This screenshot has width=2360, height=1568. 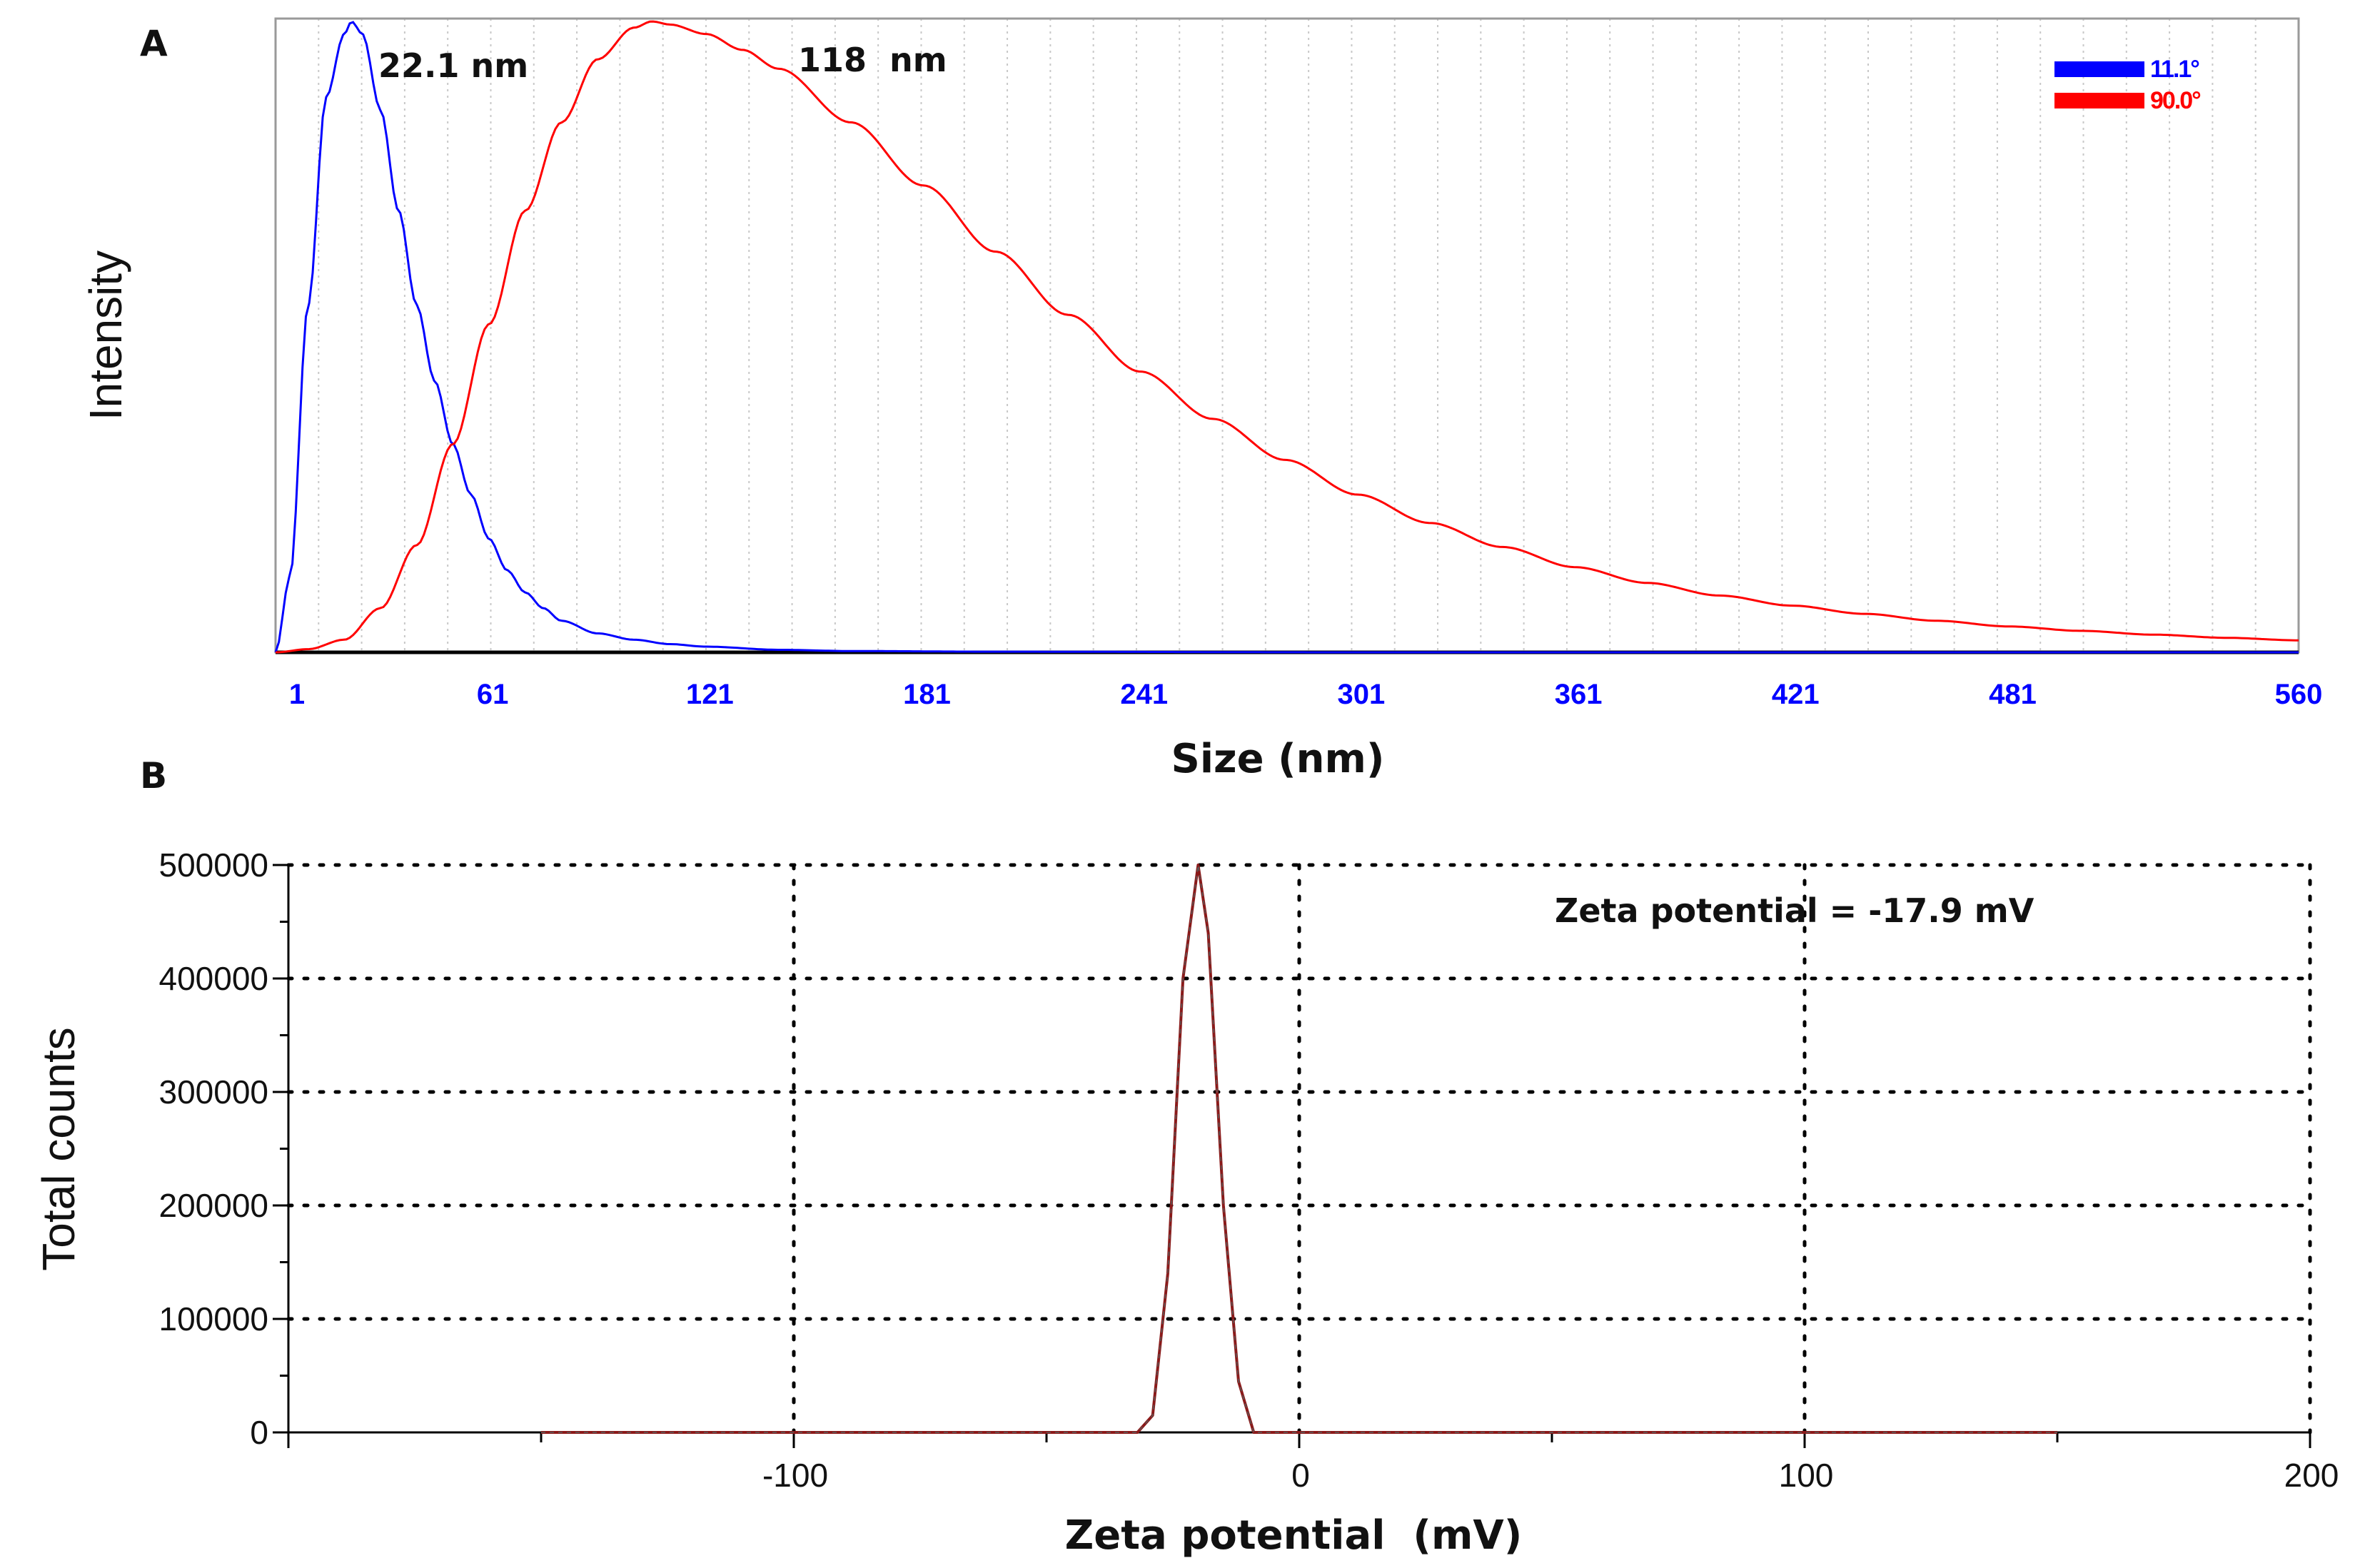 I want to click on panel-b-x-ticks: -100 0 100 200, so click(x=1313, y=1463).